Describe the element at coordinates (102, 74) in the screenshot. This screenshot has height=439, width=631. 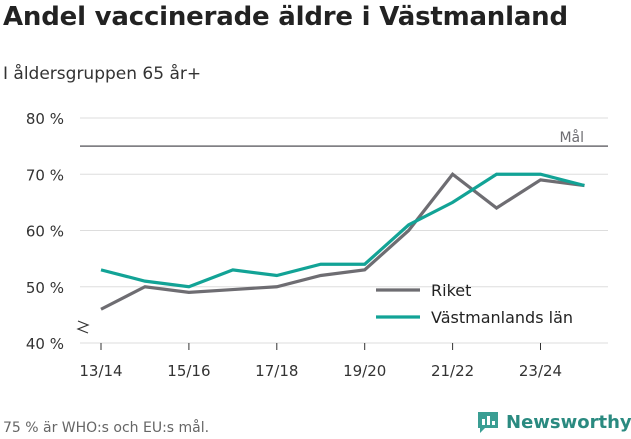
I see `chart-subtitle: I åldersgruppen 65 år+` at that location.